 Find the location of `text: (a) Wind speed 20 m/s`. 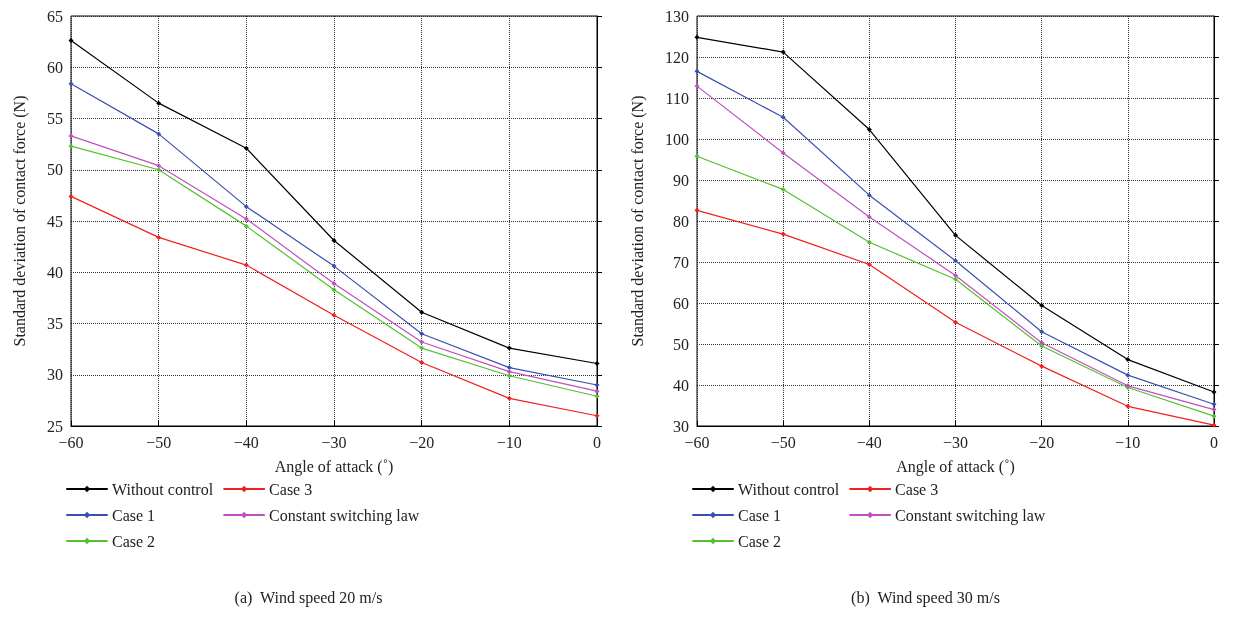

text: (a) Wind speed 20 m/s is located at coordinates (308, 597).